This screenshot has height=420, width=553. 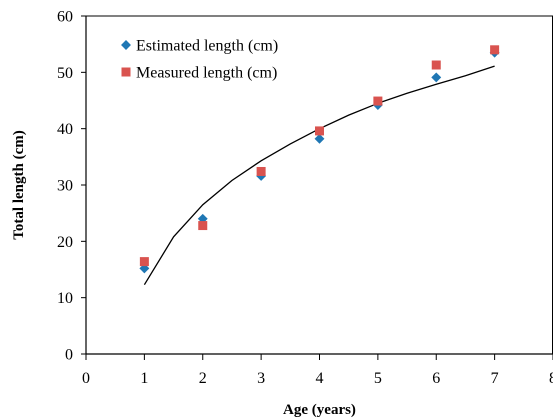 What do you see at coordinates (551, 378) in the screenshot?
I see `x-tick-label: 8` at bounding box center [551, 378].